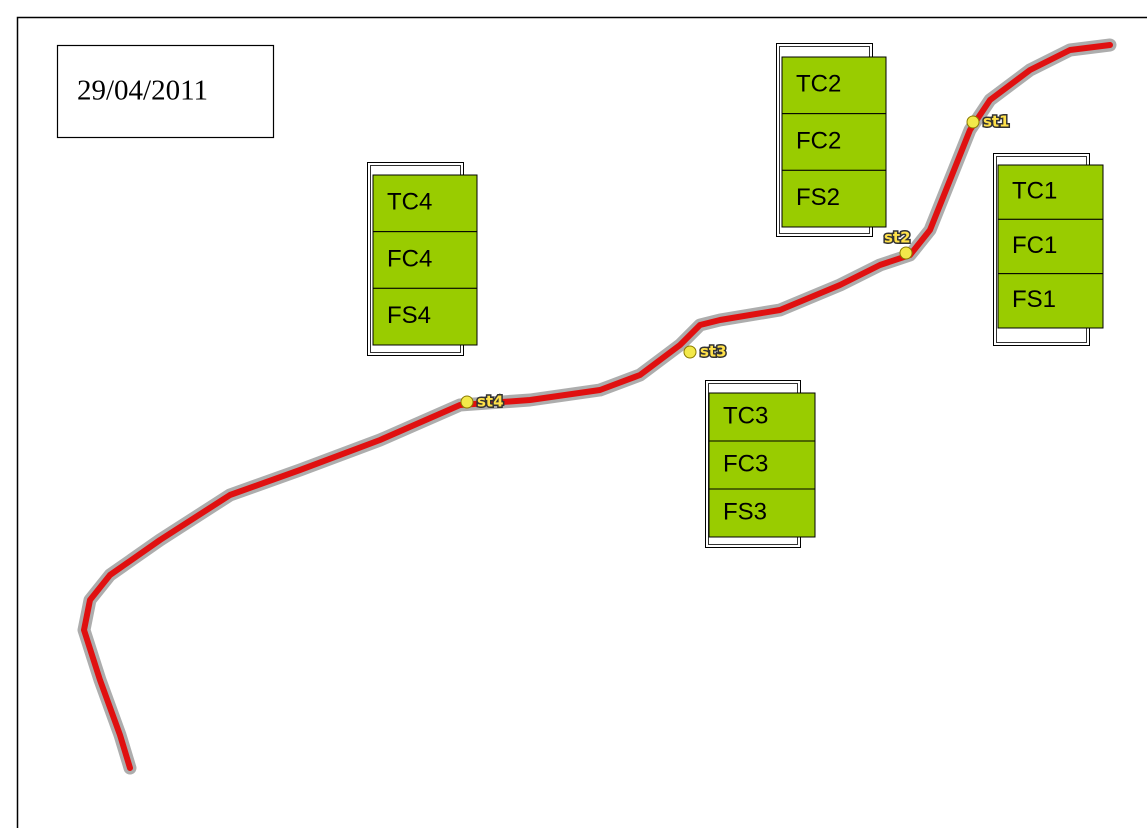  Describe the element at coordinates (897, 238) in the screenshot. I see `station-label: st2` at that location.